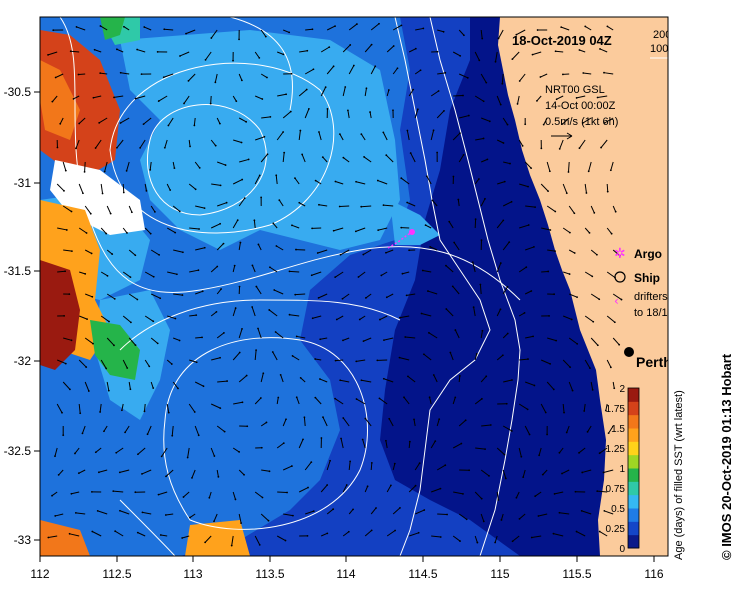 Image resolution: width=739 pixels, height=592 pixels. Describe the element at coordinates (629, 352) in the screenshot. I see `perth-marker` at that location.